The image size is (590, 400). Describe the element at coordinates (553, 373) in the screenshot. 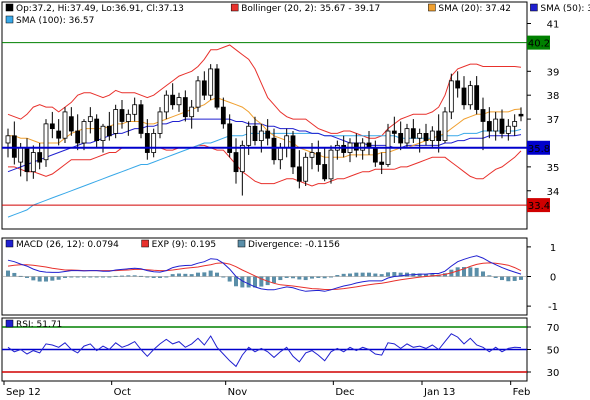

I see `y-tick-label: 30` at that location.